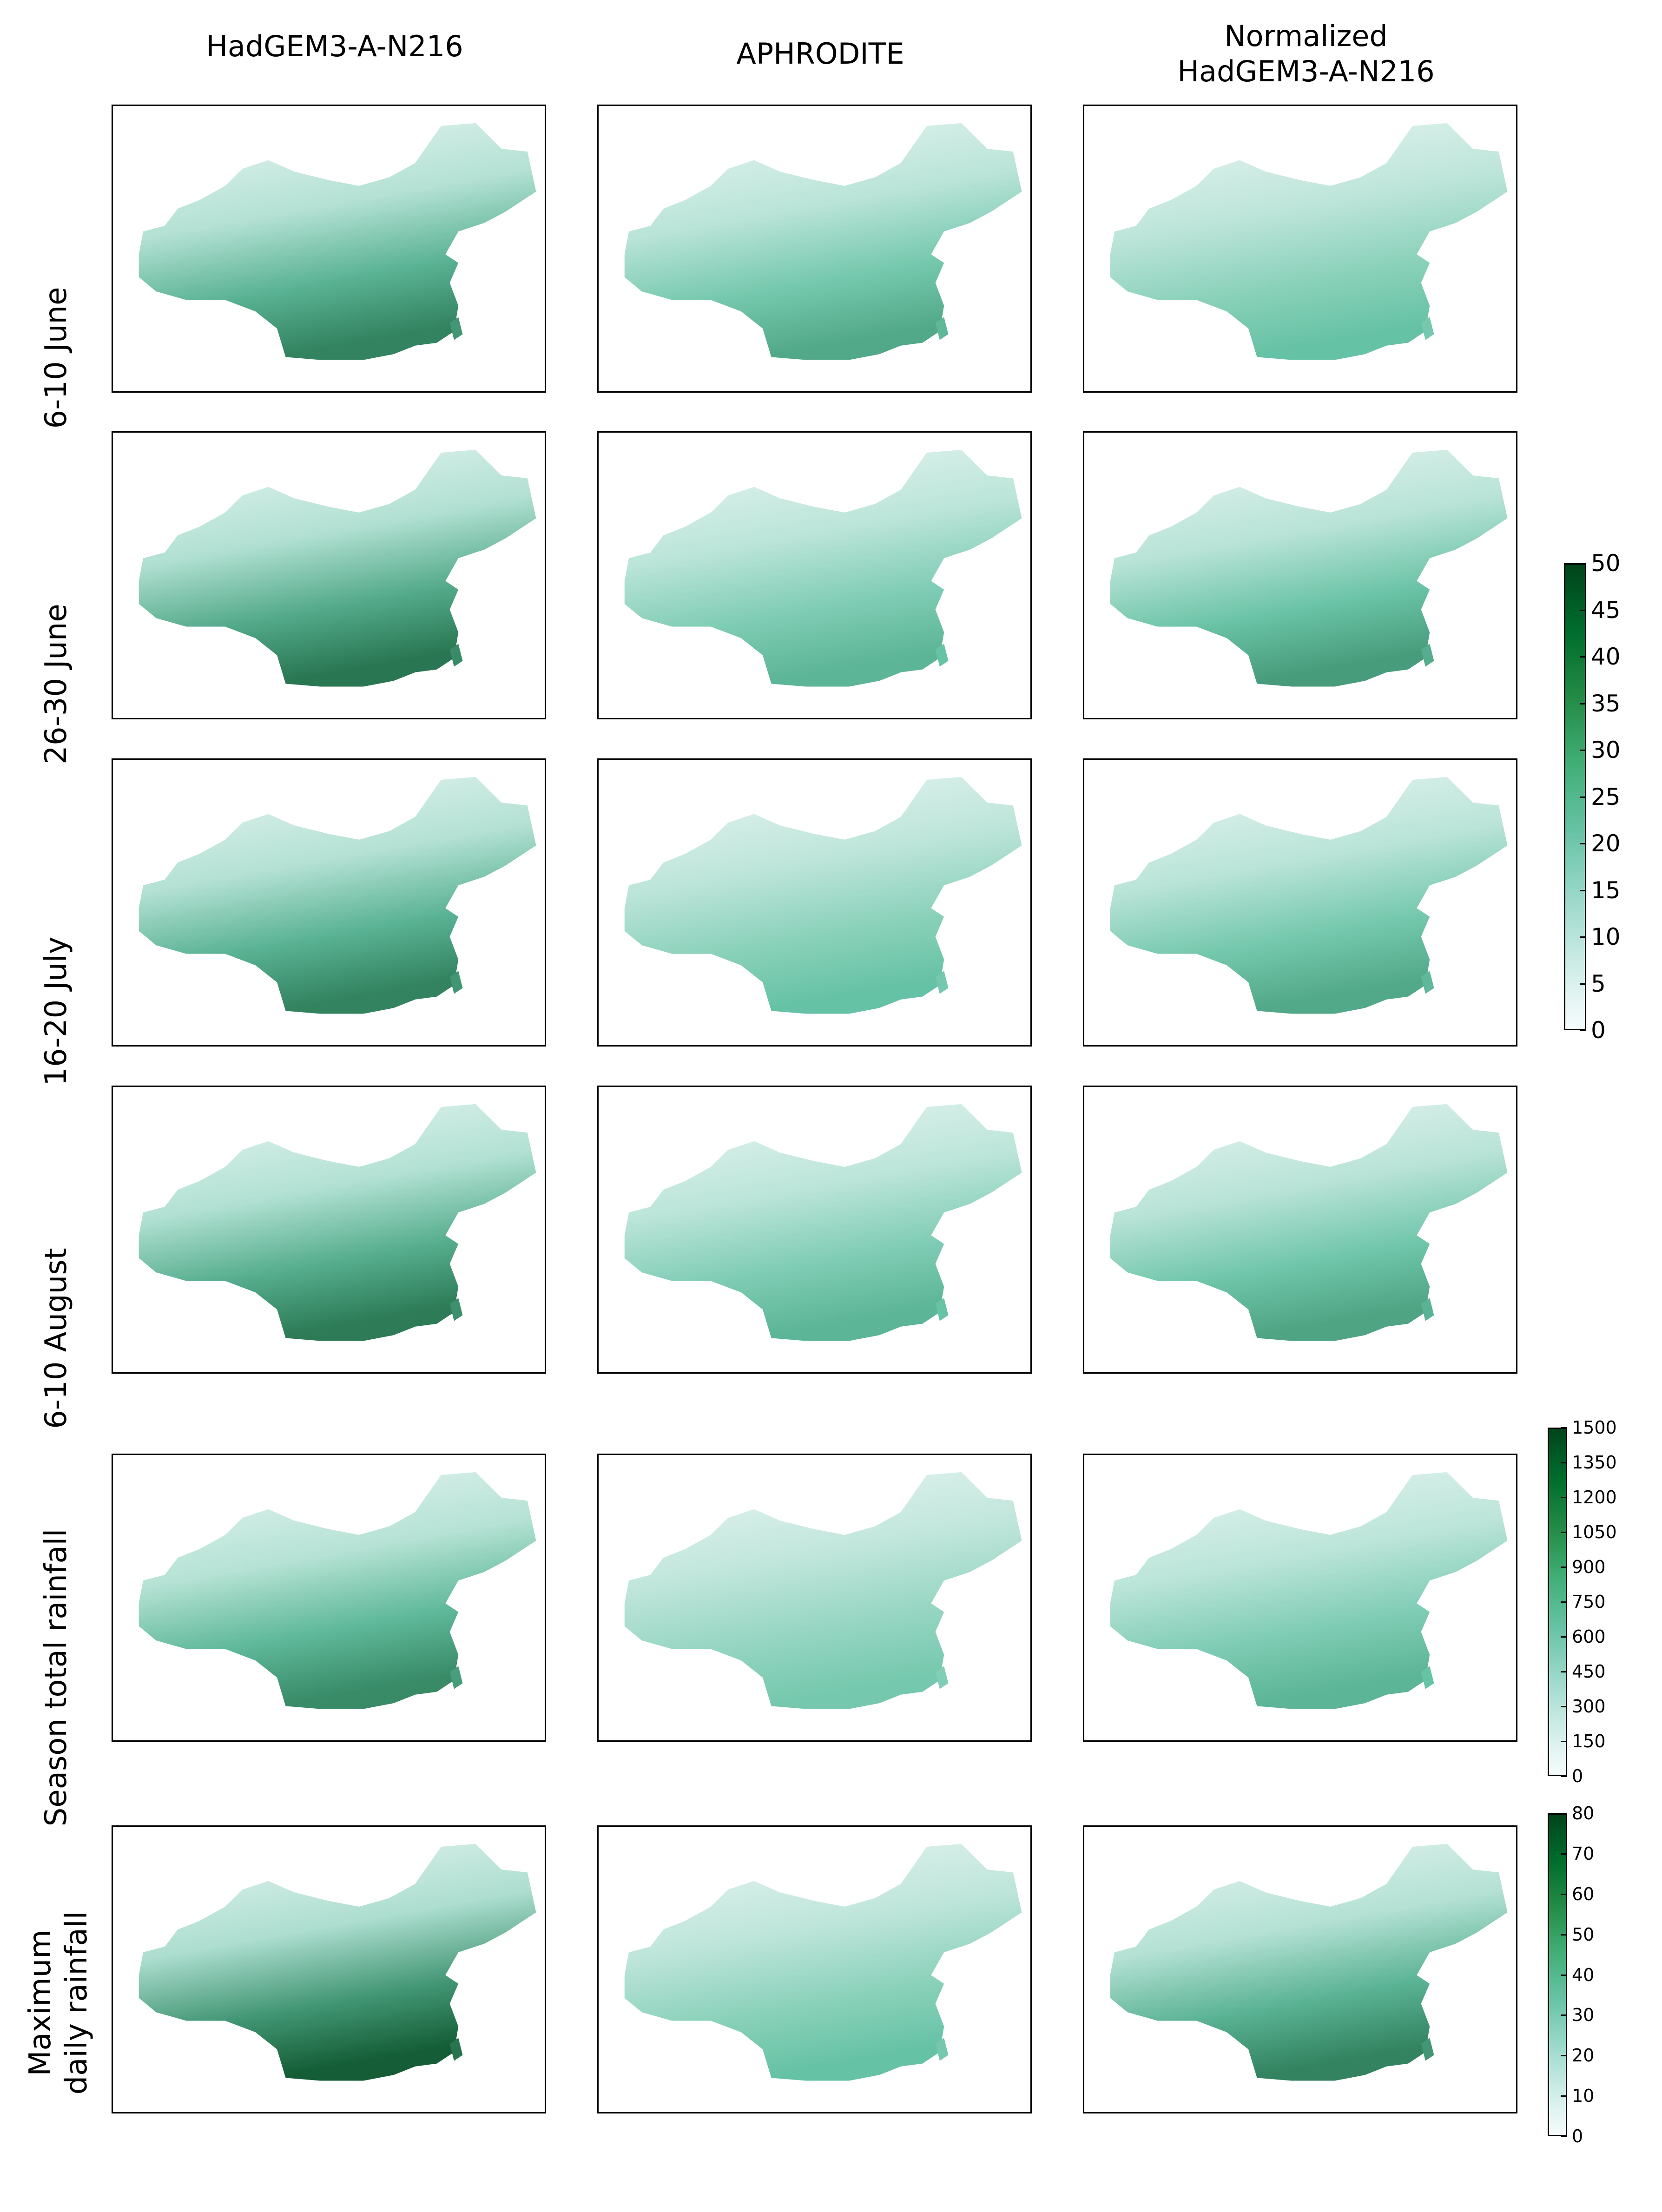 This screenshot has width=1662, height=2212. I want to click on colorbar-season-tick-label: 450, so click(1589, 1671).